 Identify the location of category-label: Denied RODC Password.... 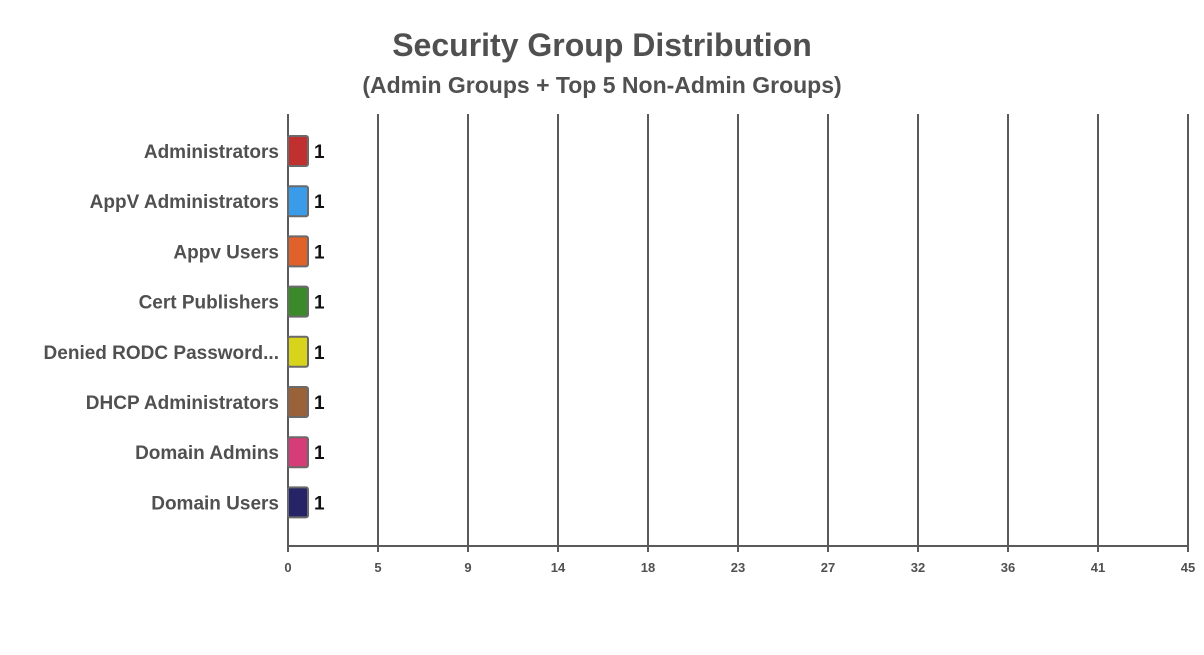
(161, 353).